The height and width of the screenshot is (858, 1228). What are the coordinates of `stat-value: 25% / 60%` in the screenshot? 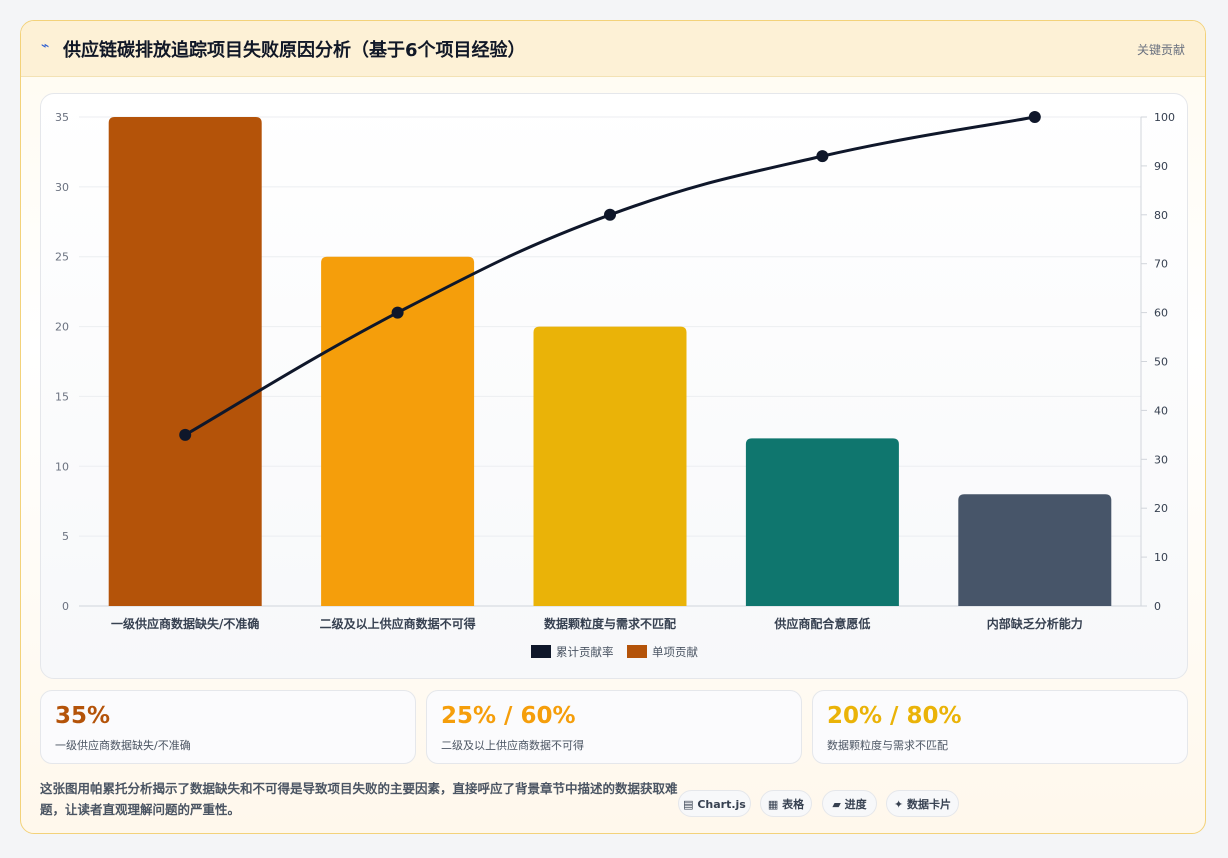 It's located at (508, 716).